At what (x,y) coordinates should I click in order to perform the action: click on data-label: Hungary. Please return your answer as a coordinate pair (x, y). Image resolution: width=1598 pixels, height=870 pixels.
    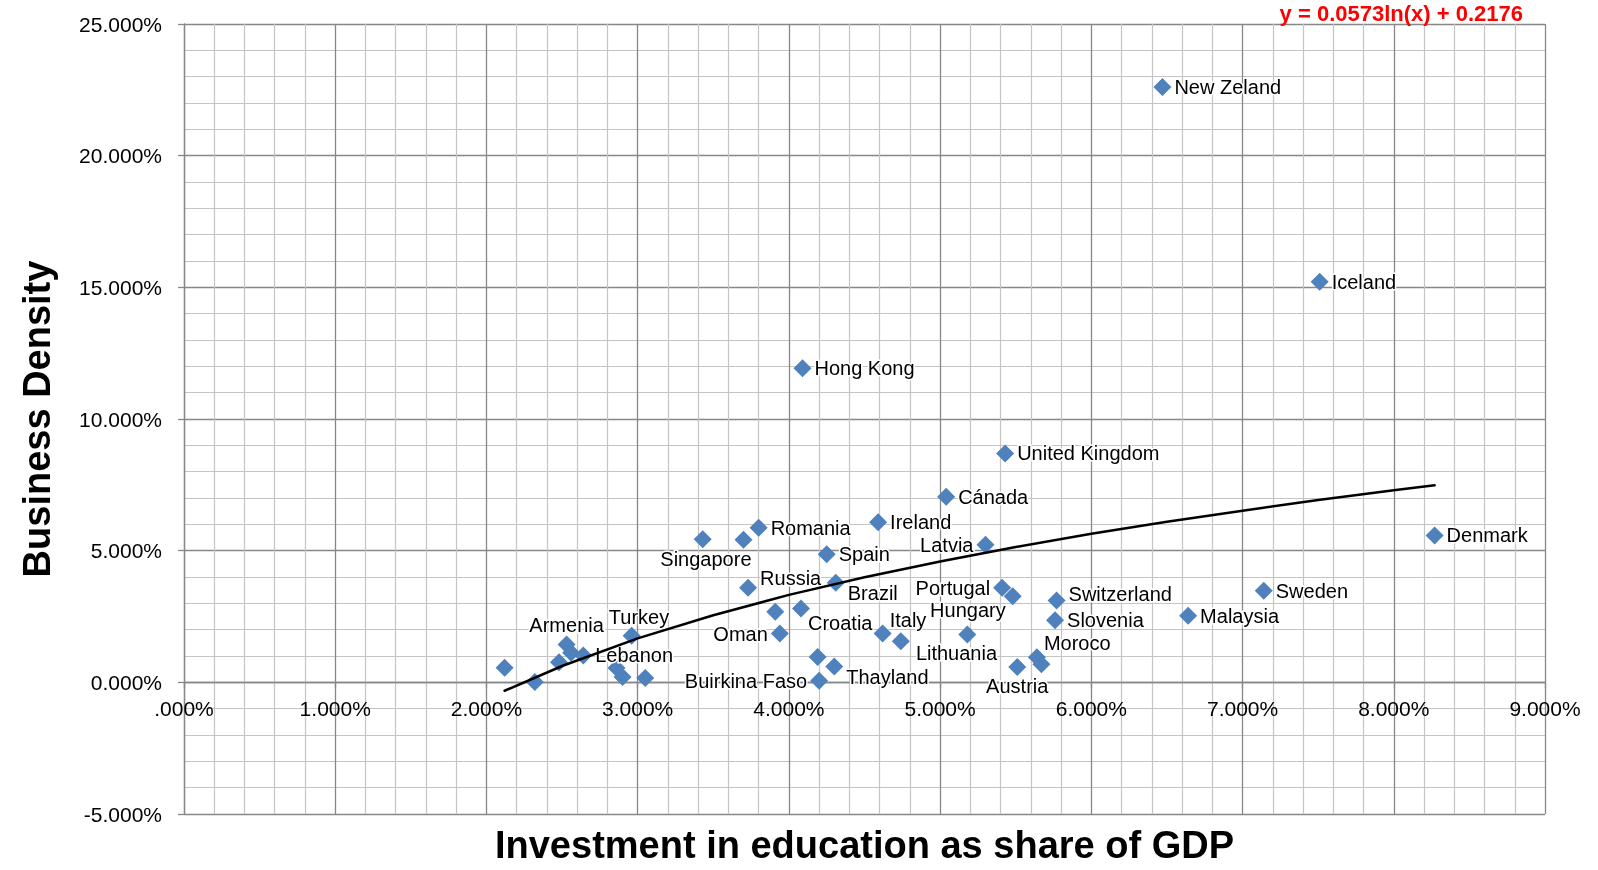
    Looking at the image, I should click on (968, 610).